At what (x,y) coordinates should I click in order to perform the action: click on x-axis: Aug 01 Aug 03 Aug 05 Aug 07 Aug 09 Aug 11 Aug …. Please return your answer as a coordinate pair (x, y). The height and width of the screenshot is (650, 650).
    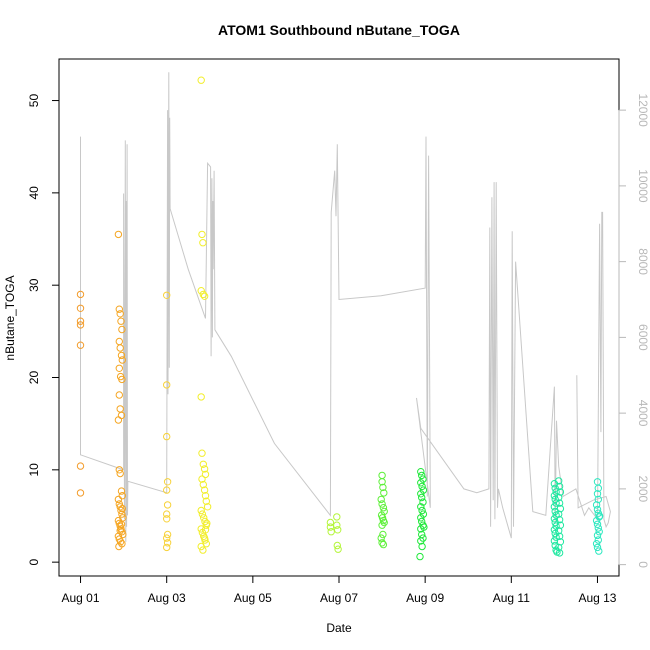
    Looking at the image, I should click on (339, 590).